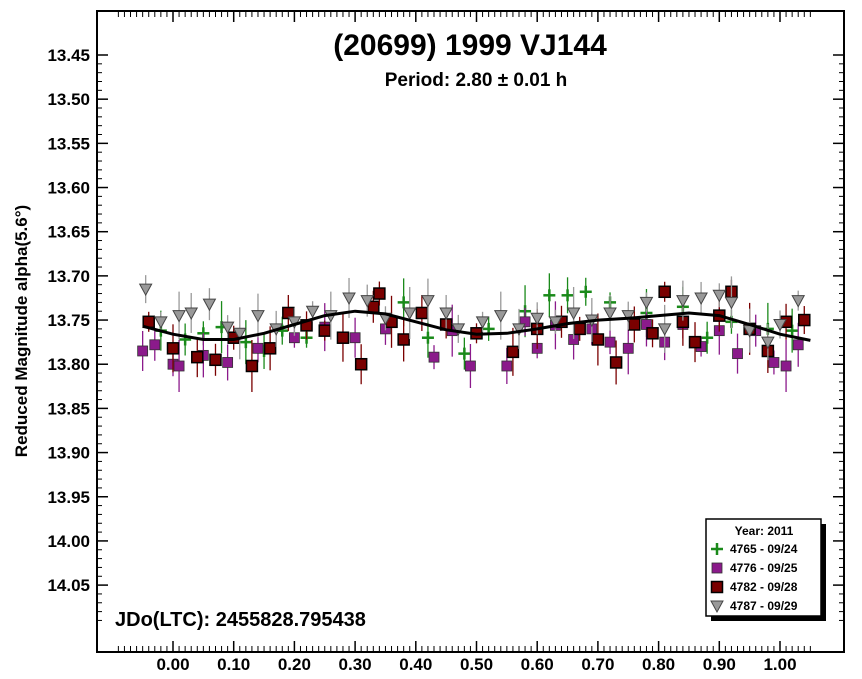 The height and width of the screenshot is (679, 862). Describe the element at coordinates (537, 664) in the screenshot. I see `x-tick-label: 0.60` at that location.